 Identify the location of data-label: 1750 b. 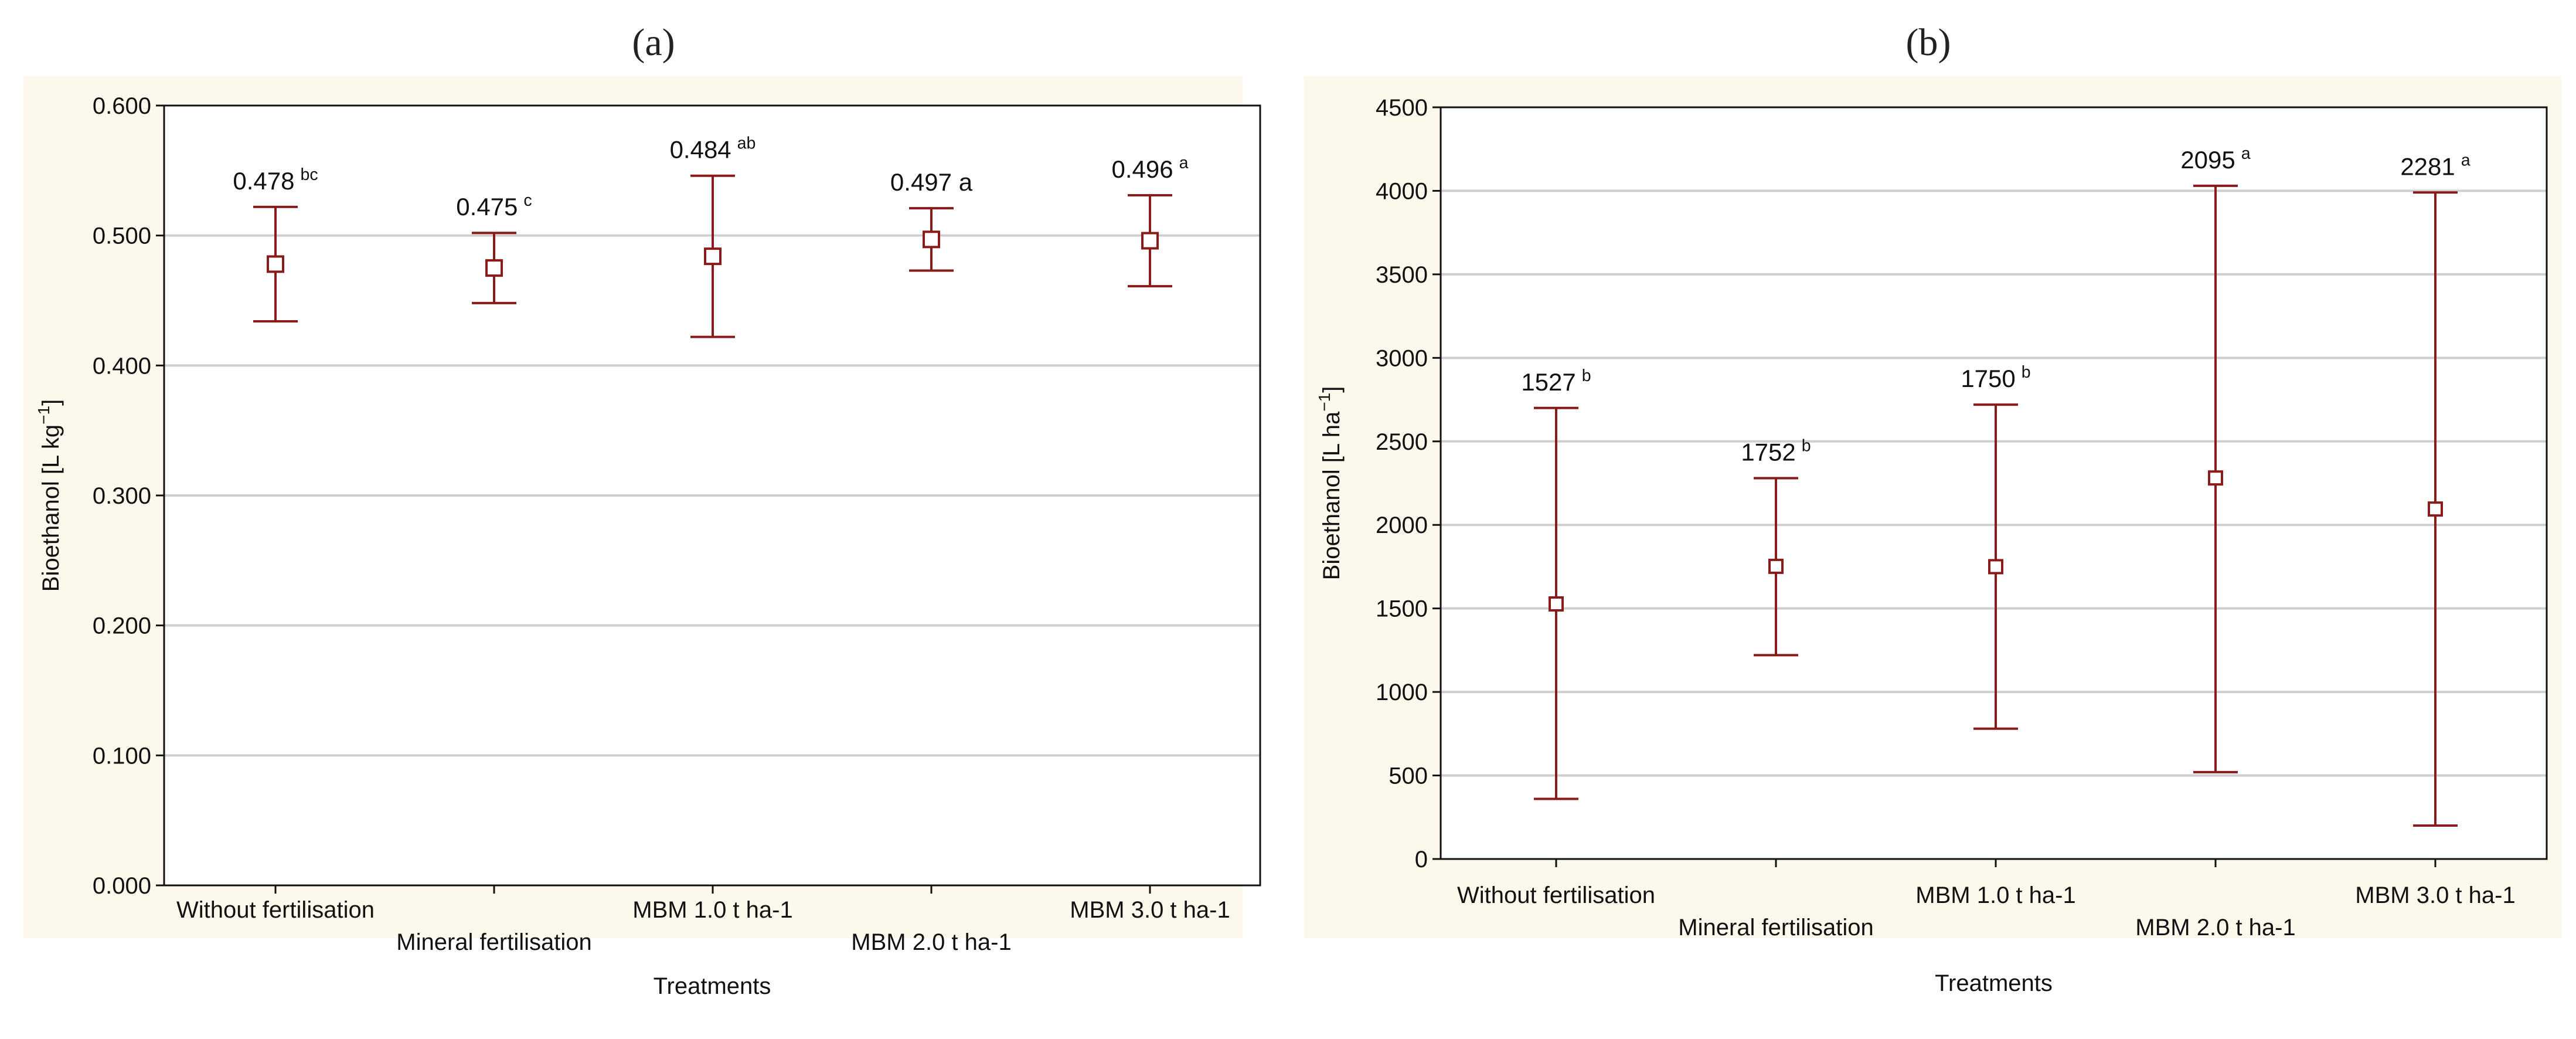
(1995, 377).